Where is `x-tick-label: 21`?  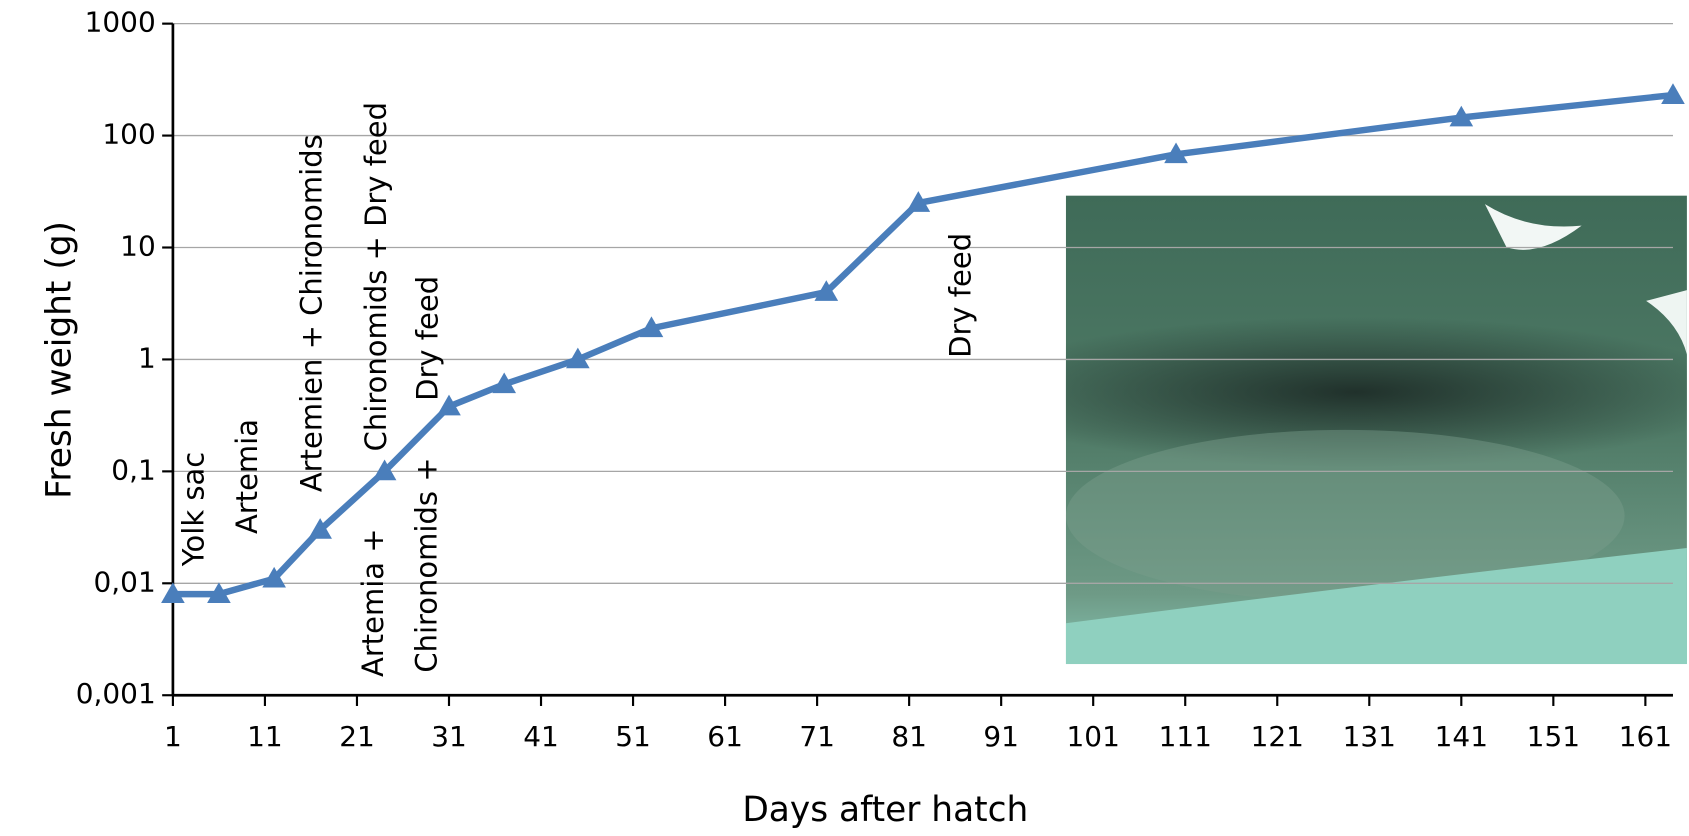 x-tick-label: 21 is located at coordinates (357, 736).